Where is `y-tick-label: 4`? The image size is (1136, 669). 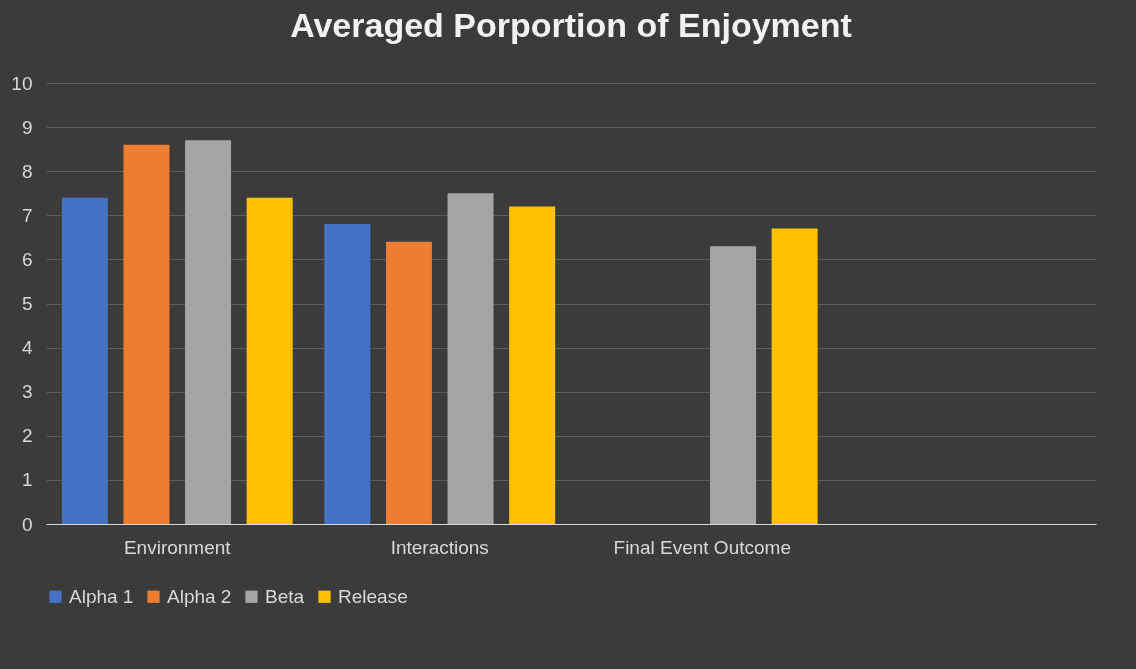
y-tick-label: 4 is located at coordinates (27, 348).